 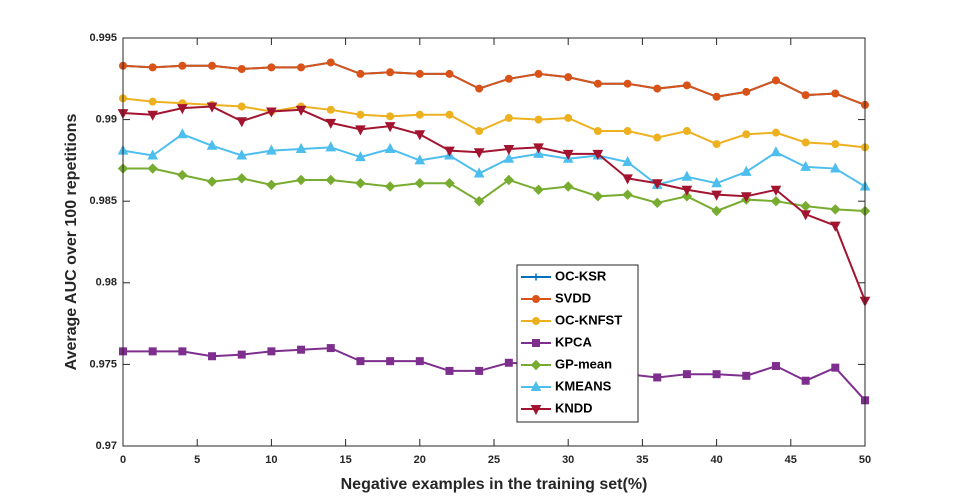 I want to click on y-tick-label: 0.995, so click(x=103, y=38).